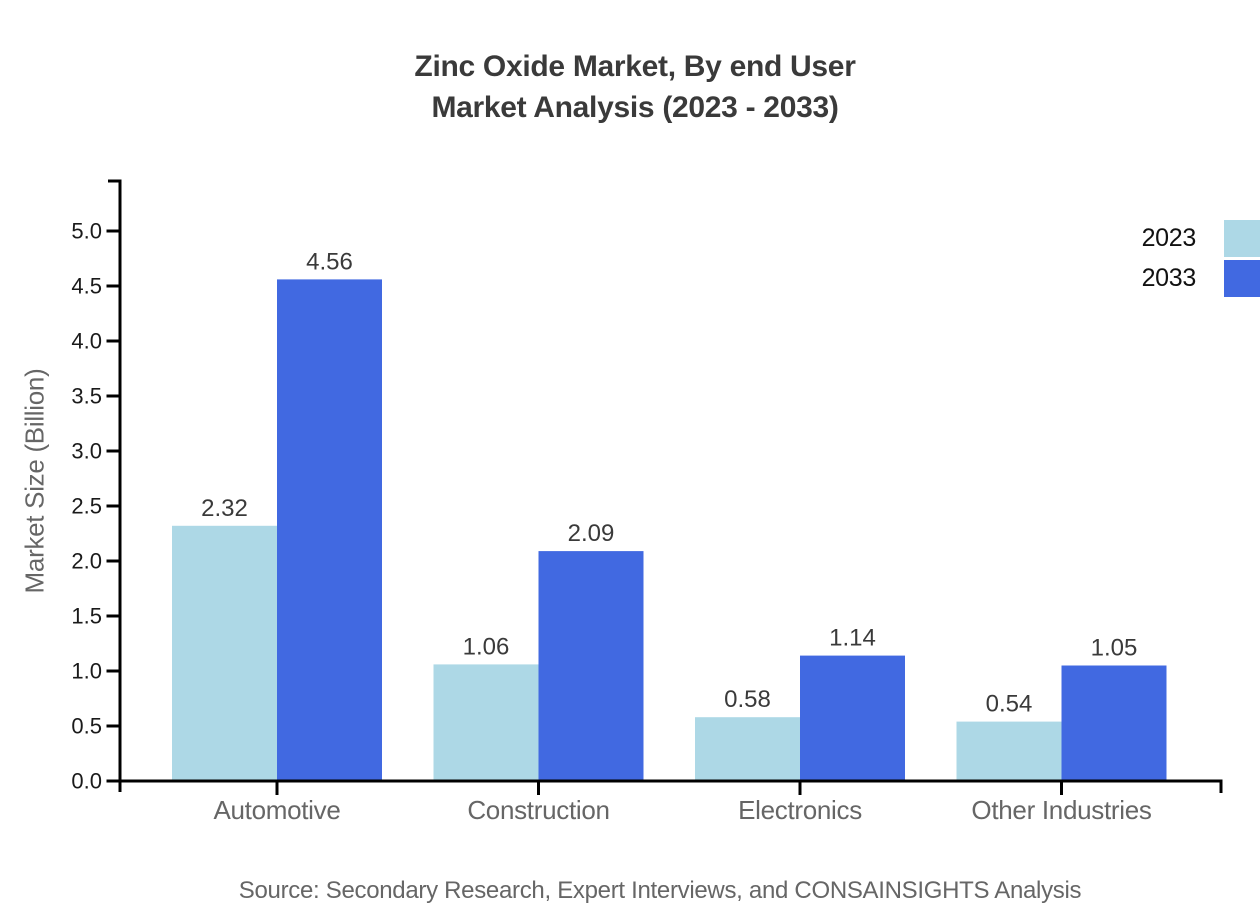 This screenshot has width=1260, height=920. I want to click on y-axis-tick-label: 1.5, so click(86, 616).